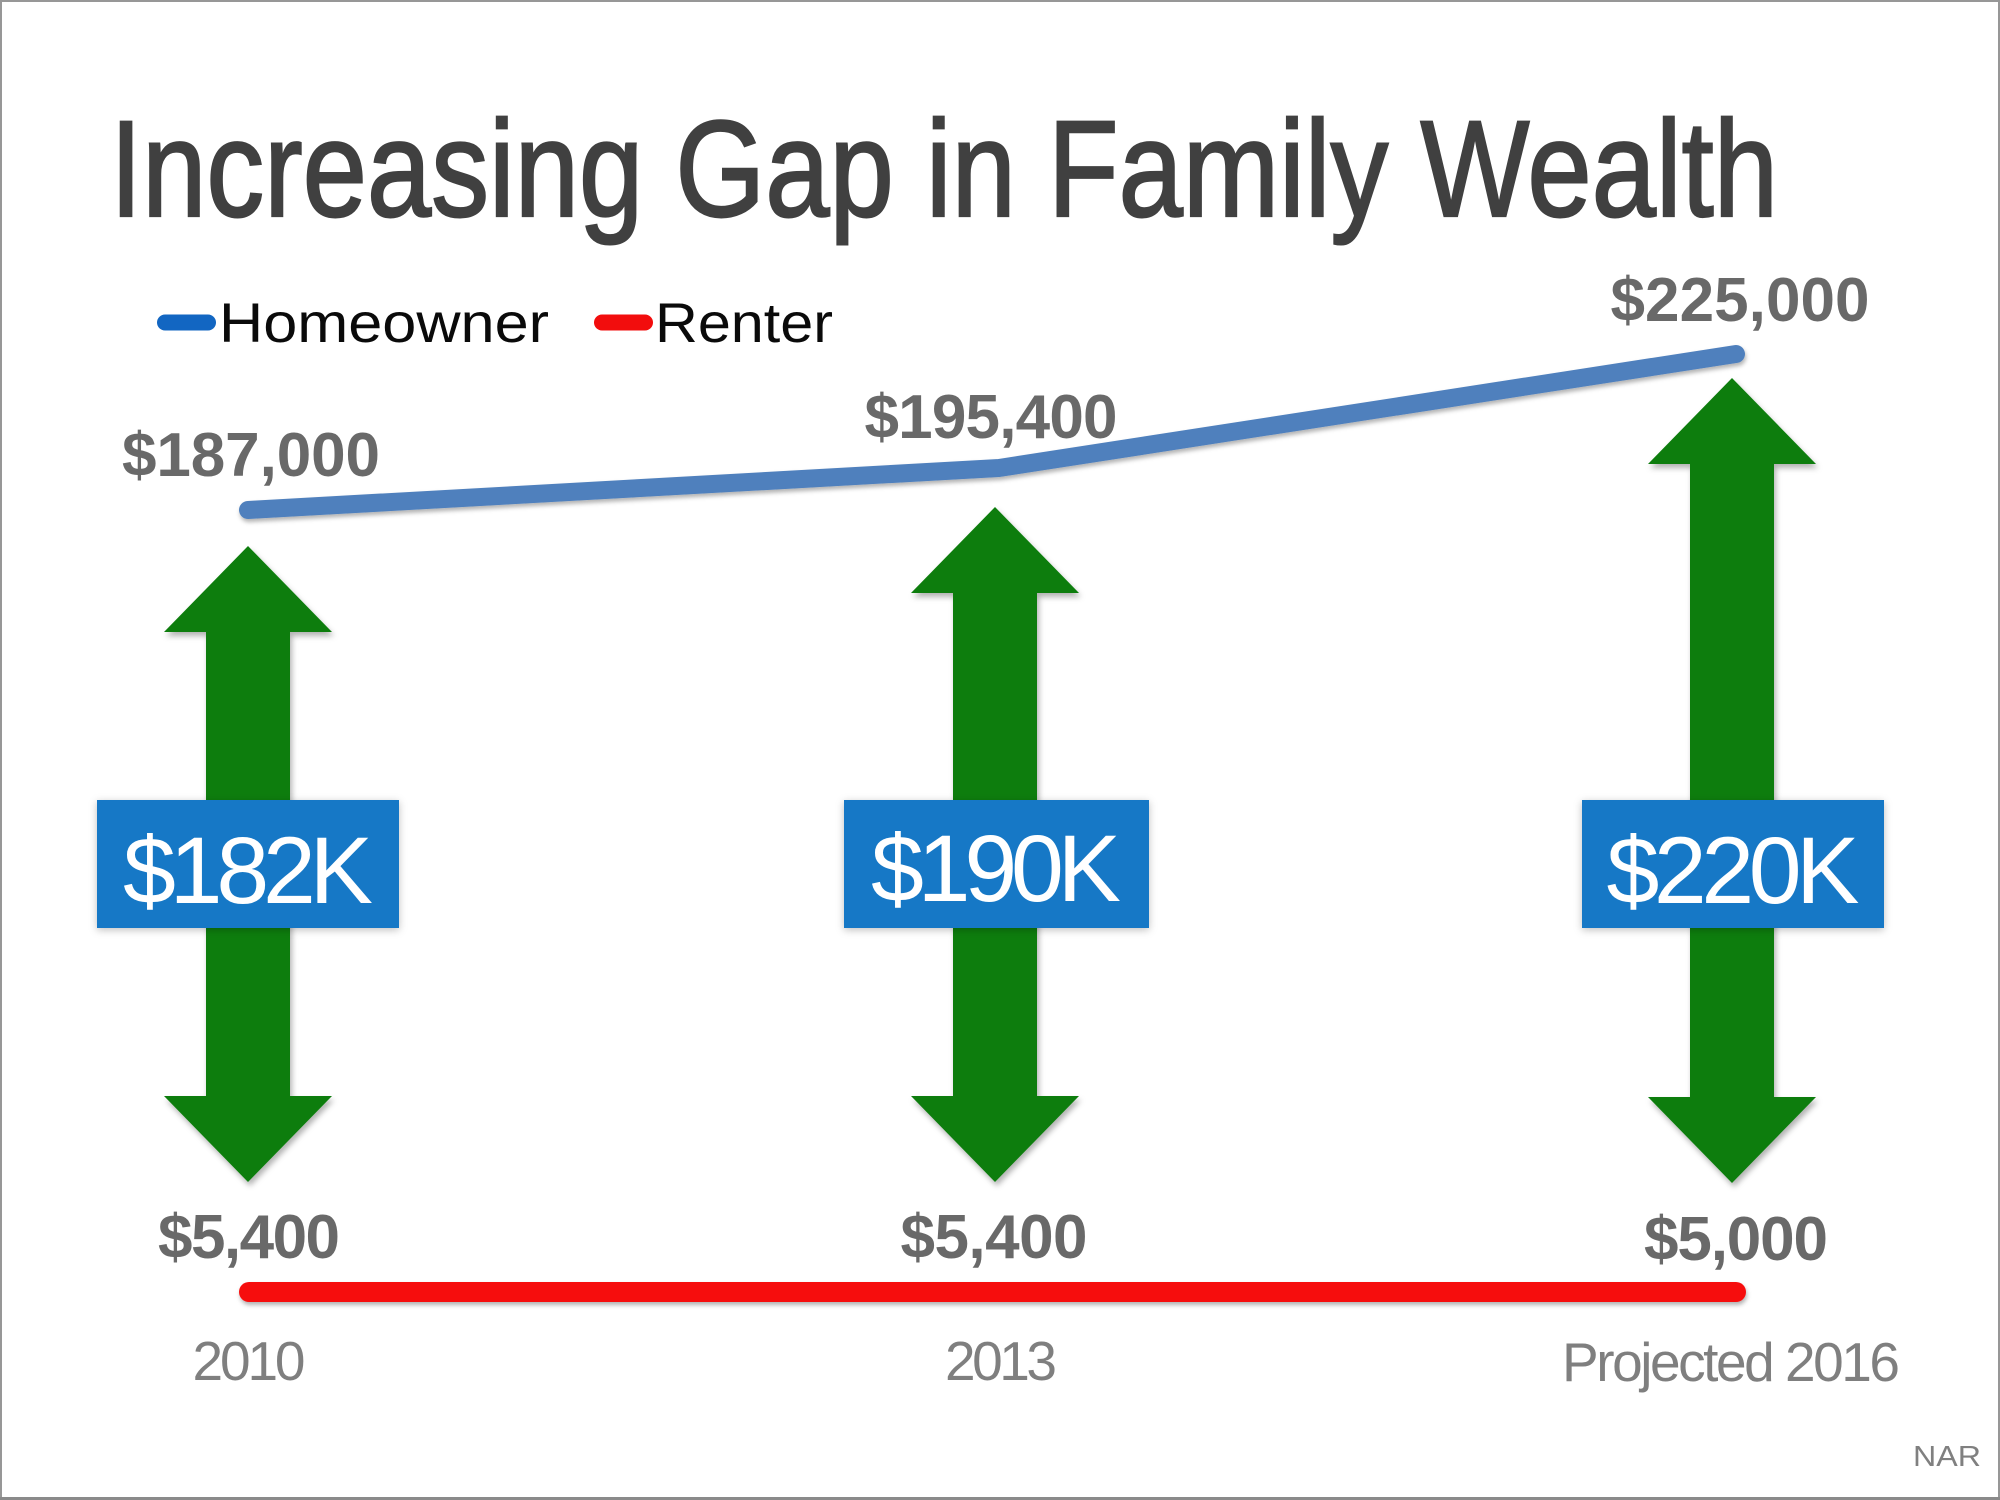 The height and width of the screenshot is (1500, 2000). What do you see at coordinates (1001, 1361) in the screenshot?
I see `svg-text: 2013` at bounding box center [1001, 1361].